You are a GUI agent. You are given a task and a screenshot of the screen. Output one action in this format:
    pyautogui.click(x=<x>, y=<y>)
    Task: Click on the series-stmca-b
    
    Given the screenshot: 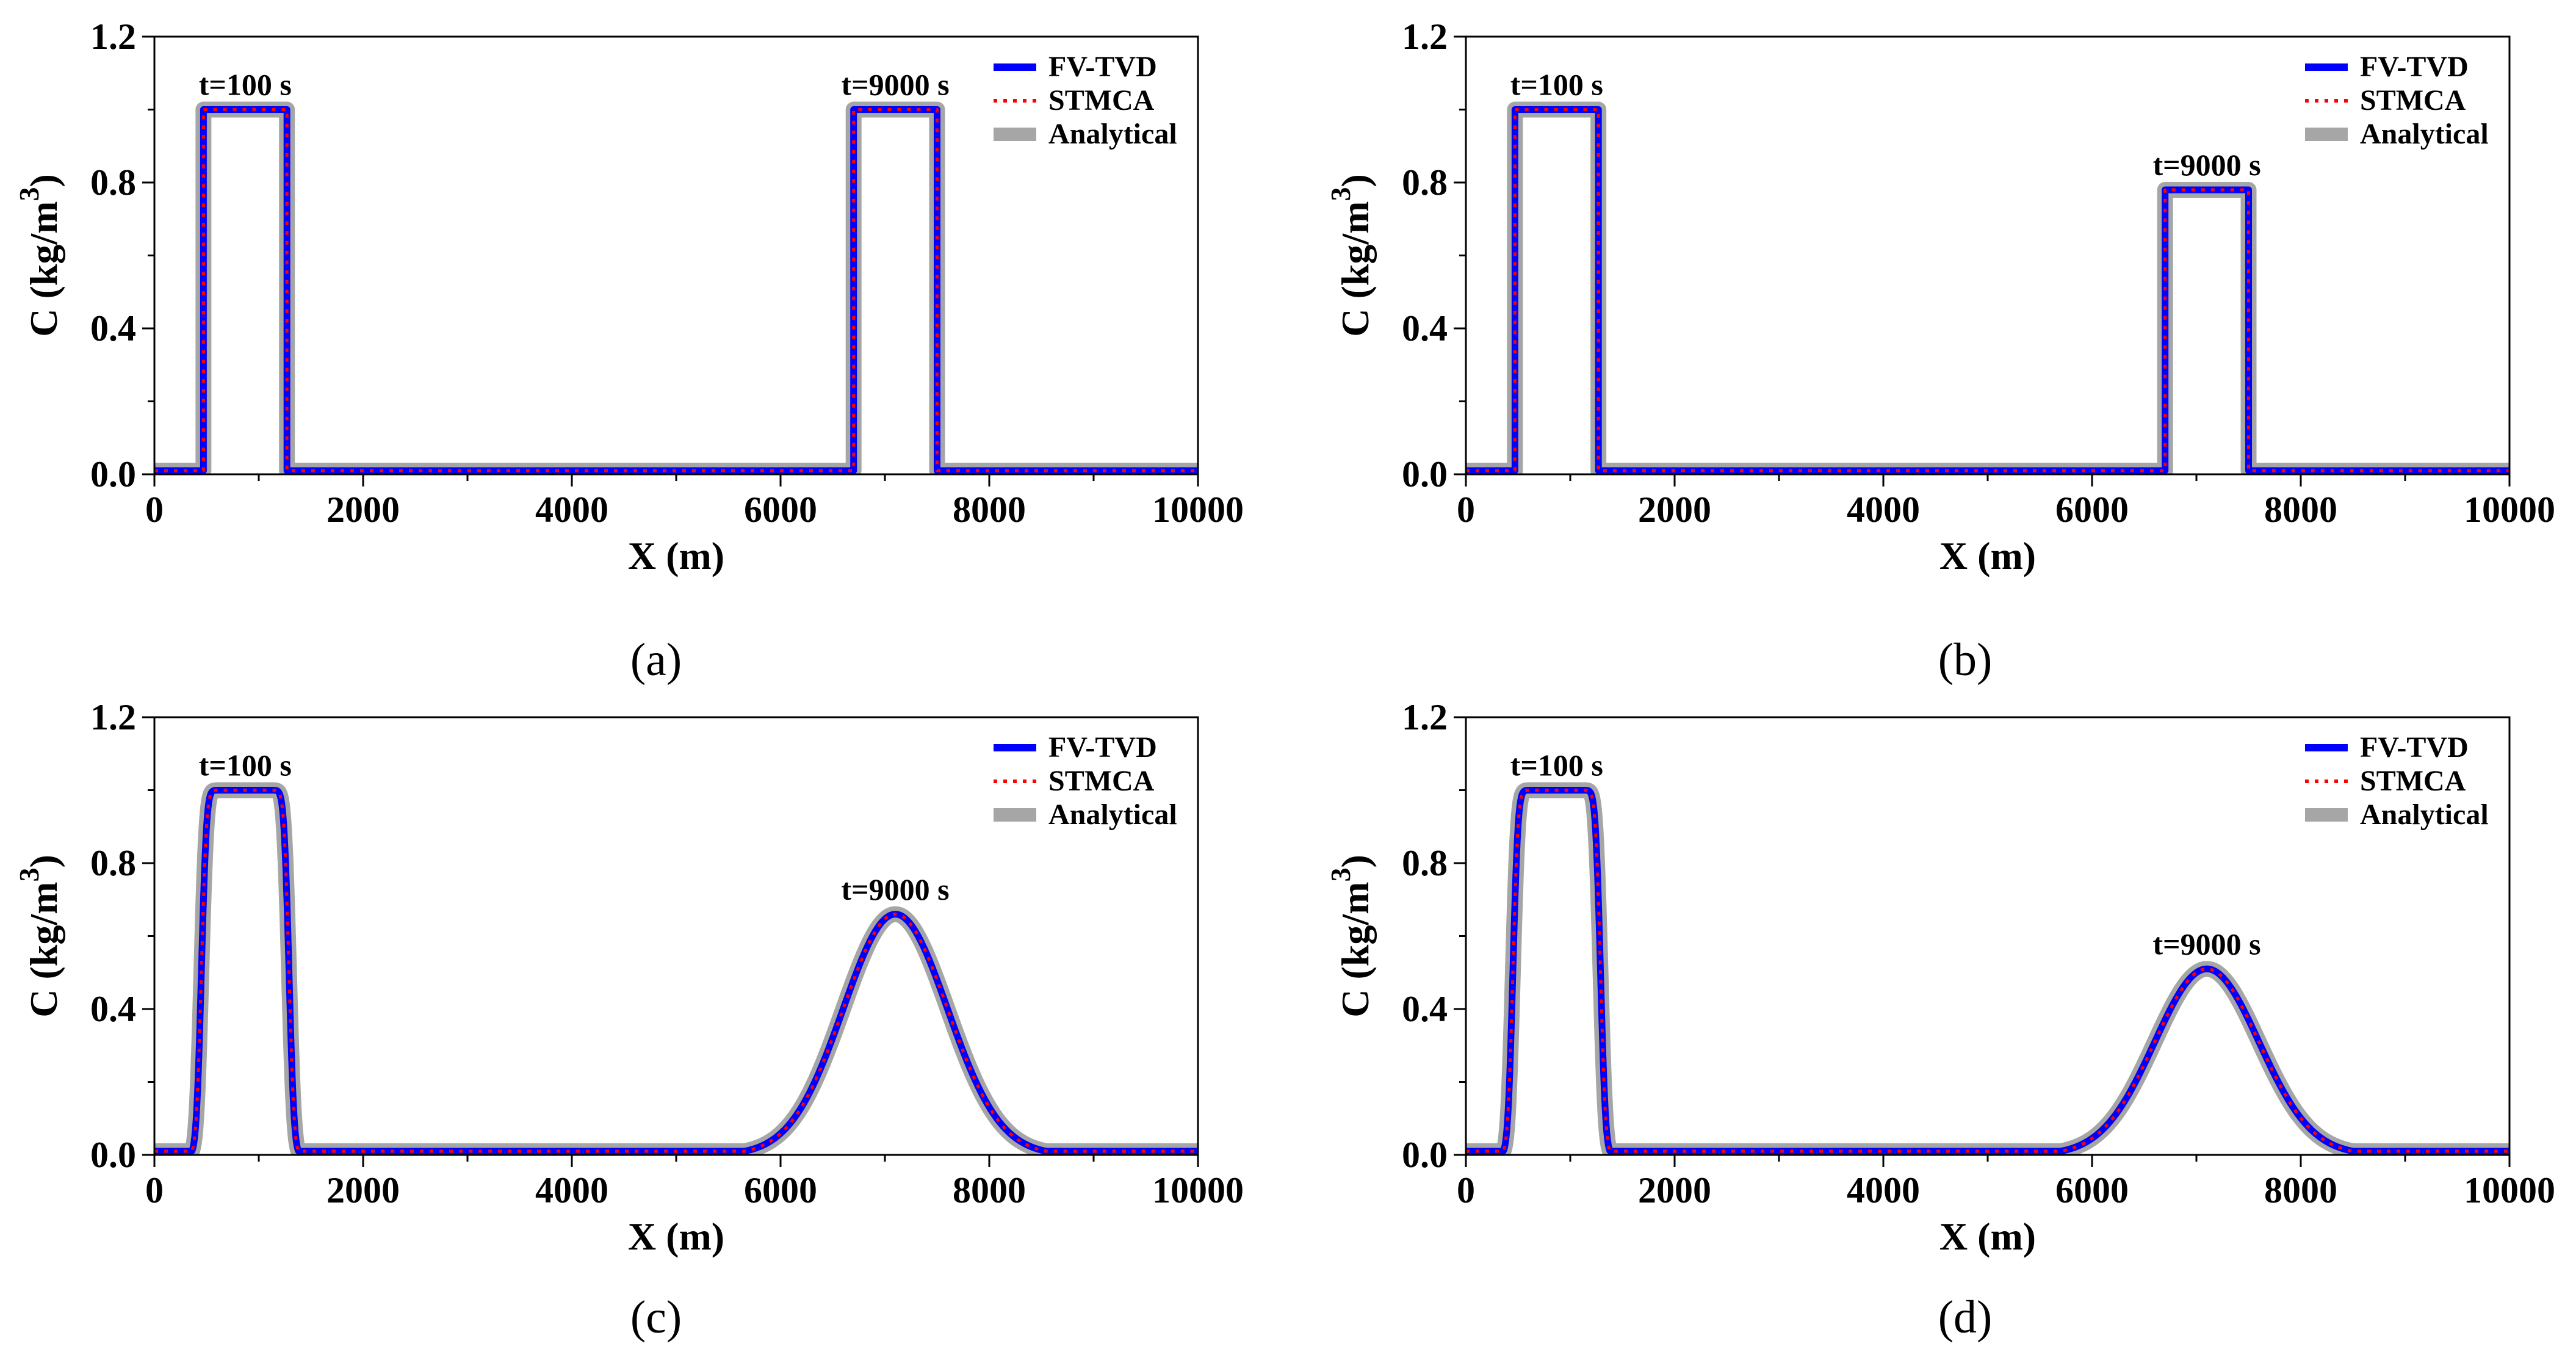 What is the action you would take?
    pyautogui.click(x=1987, y=290)
    